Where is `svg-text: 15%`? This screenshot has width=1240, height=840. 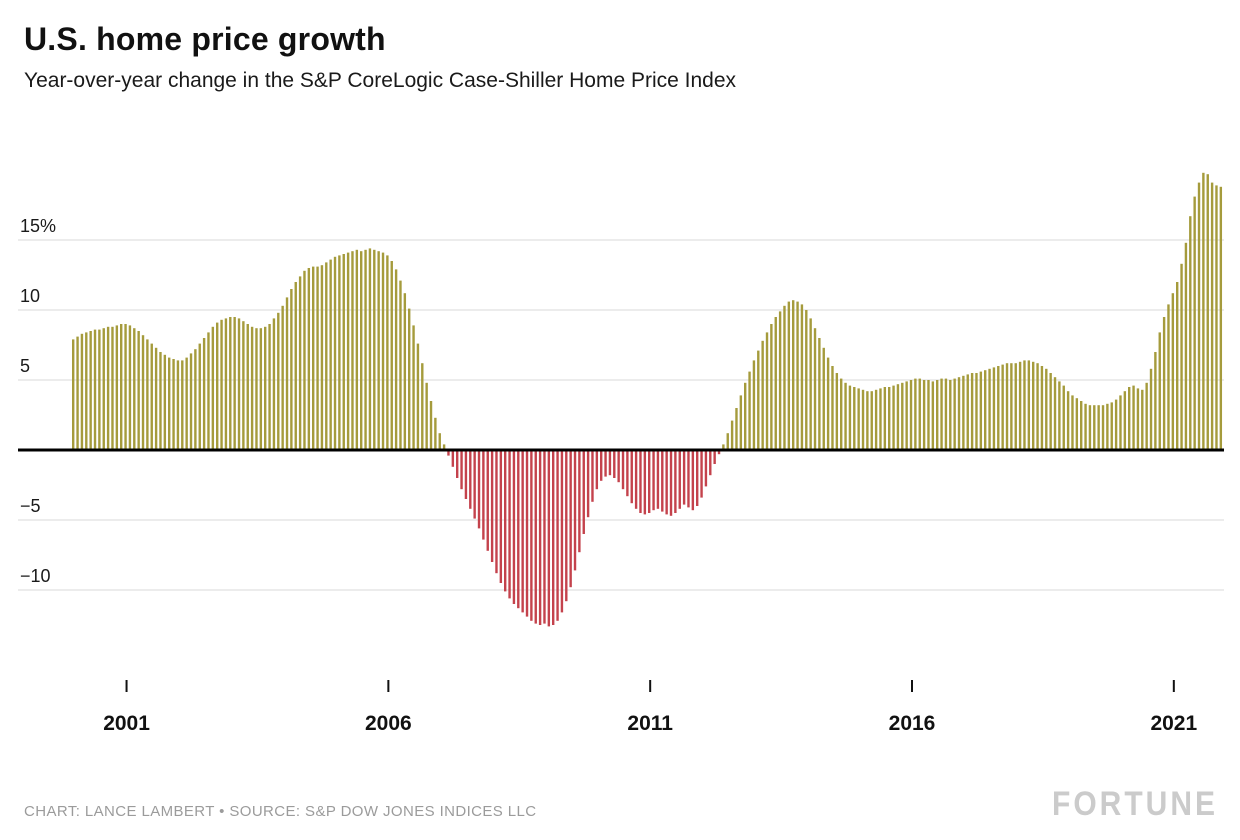 svg-text: 15% is located at coordinates (38, 226).